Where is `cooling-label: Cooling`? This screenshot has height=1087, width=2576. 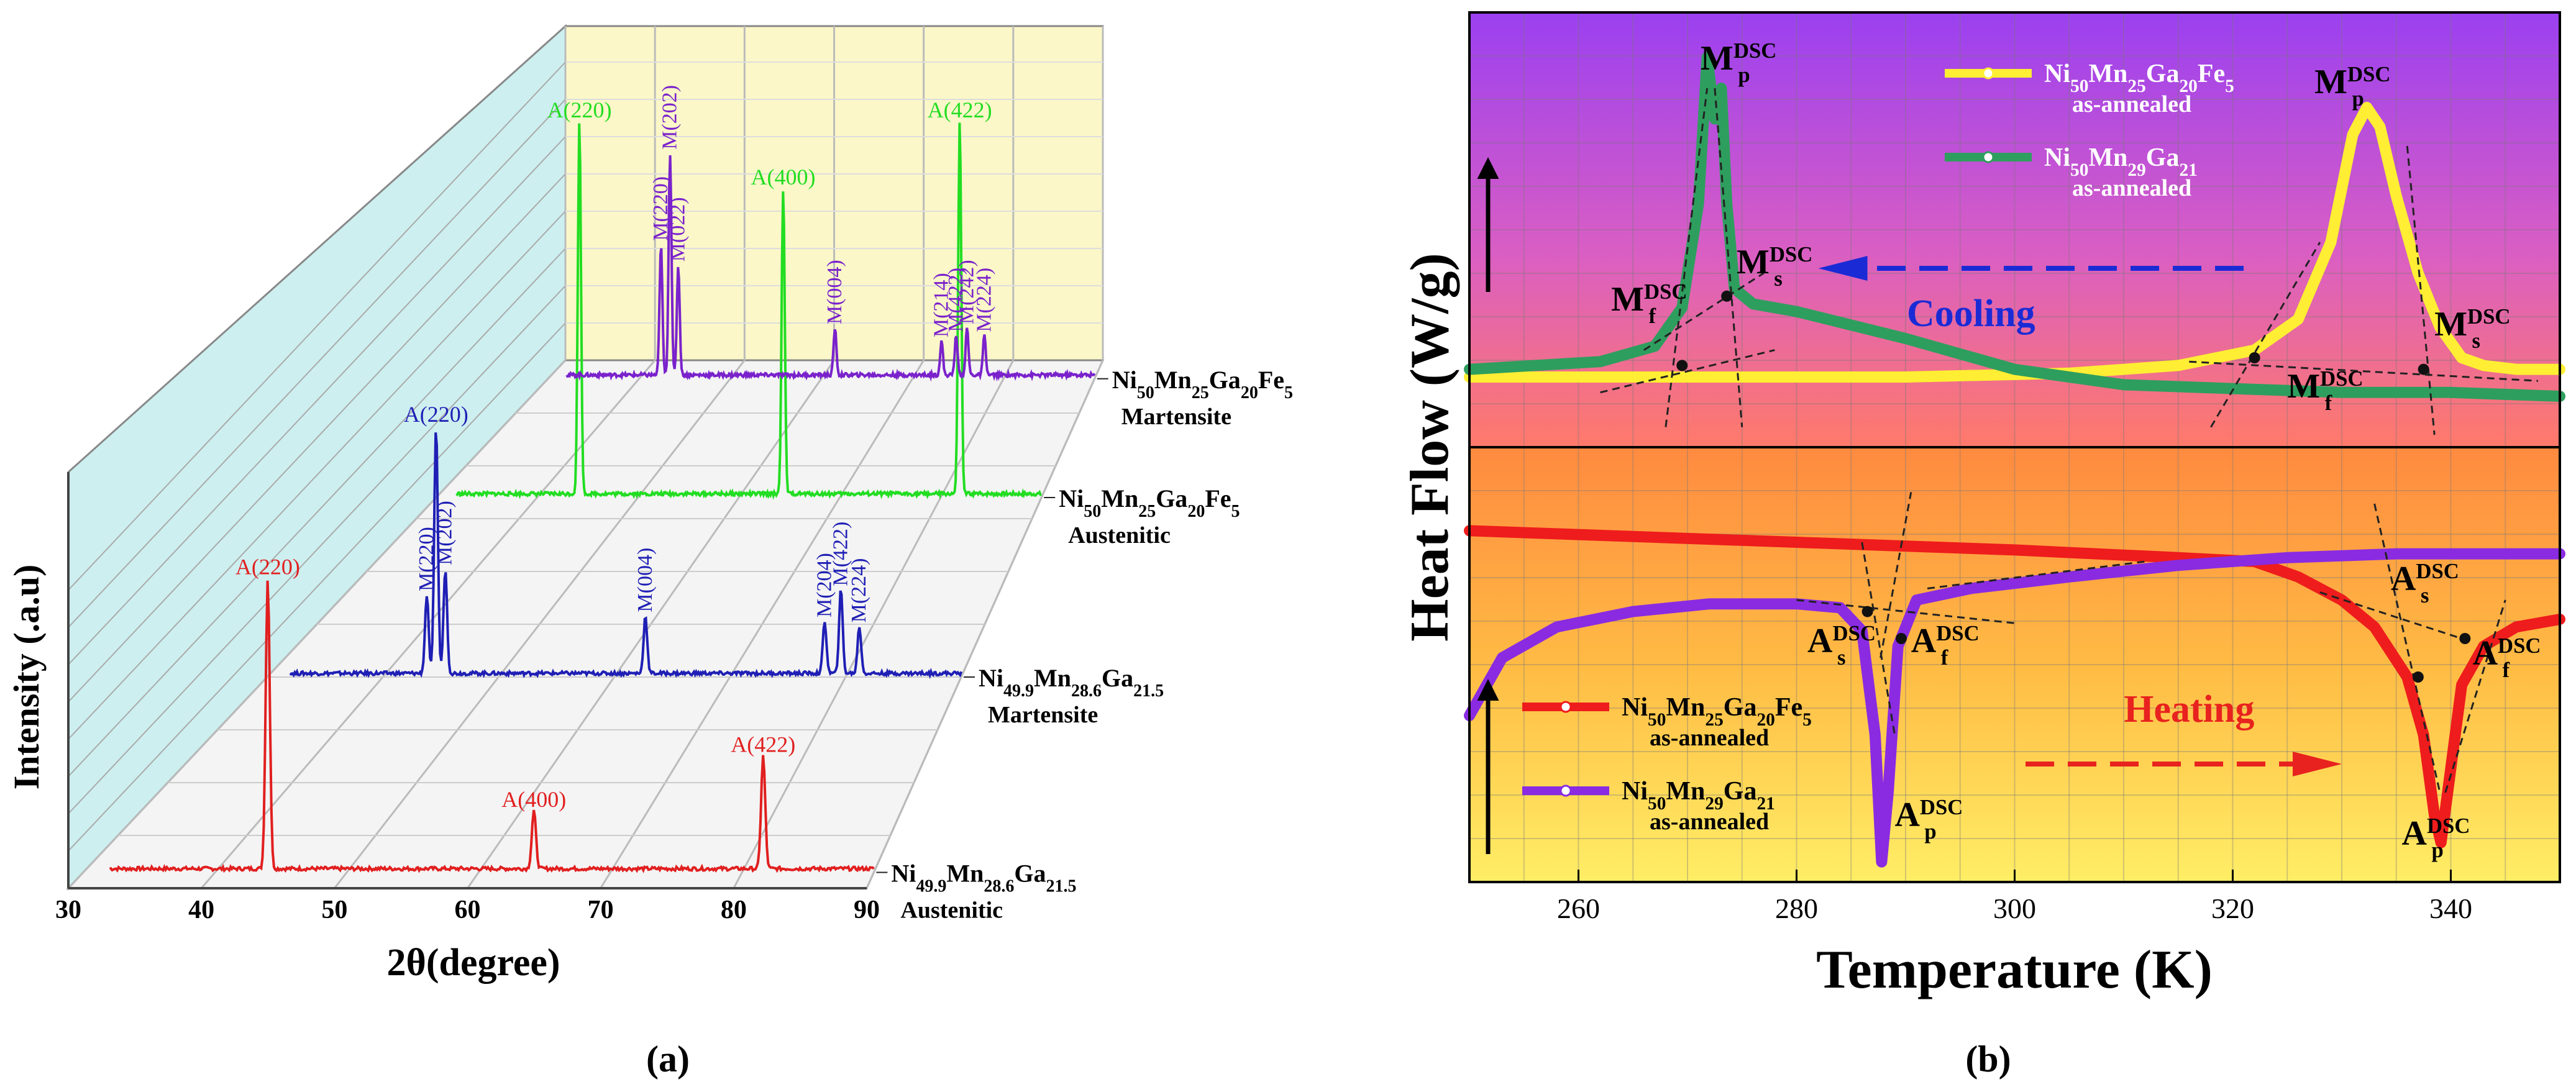 cooling-label: Cooling is located at coordinates (1971, 314).